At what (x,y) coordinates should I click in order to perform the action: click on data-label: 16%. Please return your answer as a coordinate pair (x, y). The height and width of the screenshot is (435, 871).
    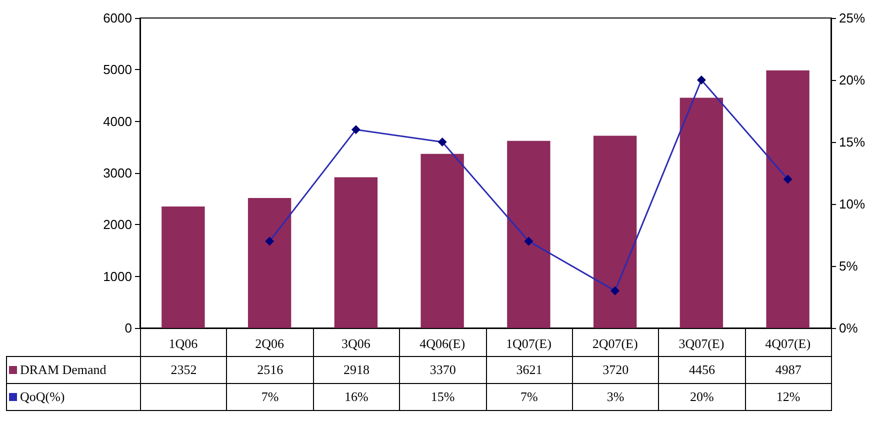
    Looking at the image, I should click on (356, 397).